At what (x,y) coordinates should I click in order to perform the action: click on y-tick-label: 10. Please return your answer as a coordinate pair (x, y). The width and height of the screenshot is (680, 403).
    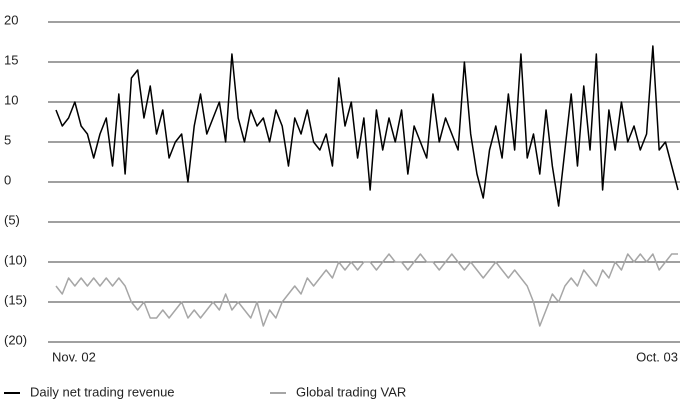
    Looking at the image, I should click on (11, 99).